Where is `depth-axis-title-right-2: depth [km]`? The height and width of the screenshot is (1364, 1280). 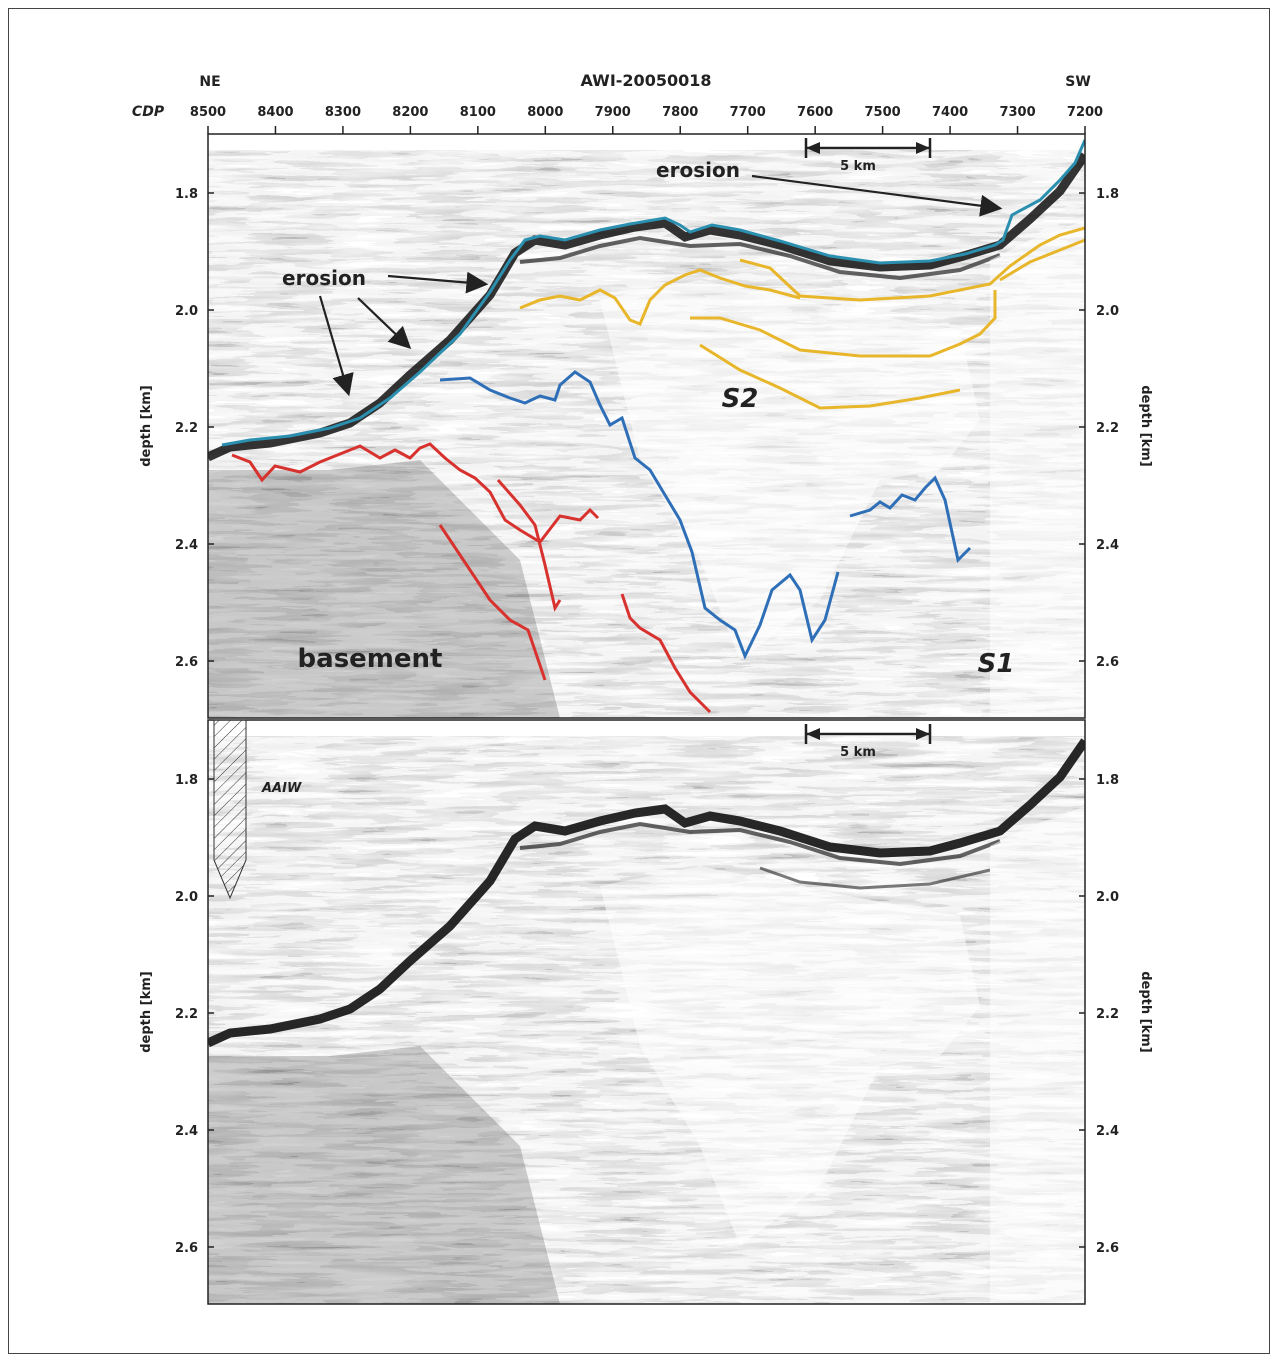
depth-axis-title-right-2: depth [km] is located at coordinates (1145, 1012).